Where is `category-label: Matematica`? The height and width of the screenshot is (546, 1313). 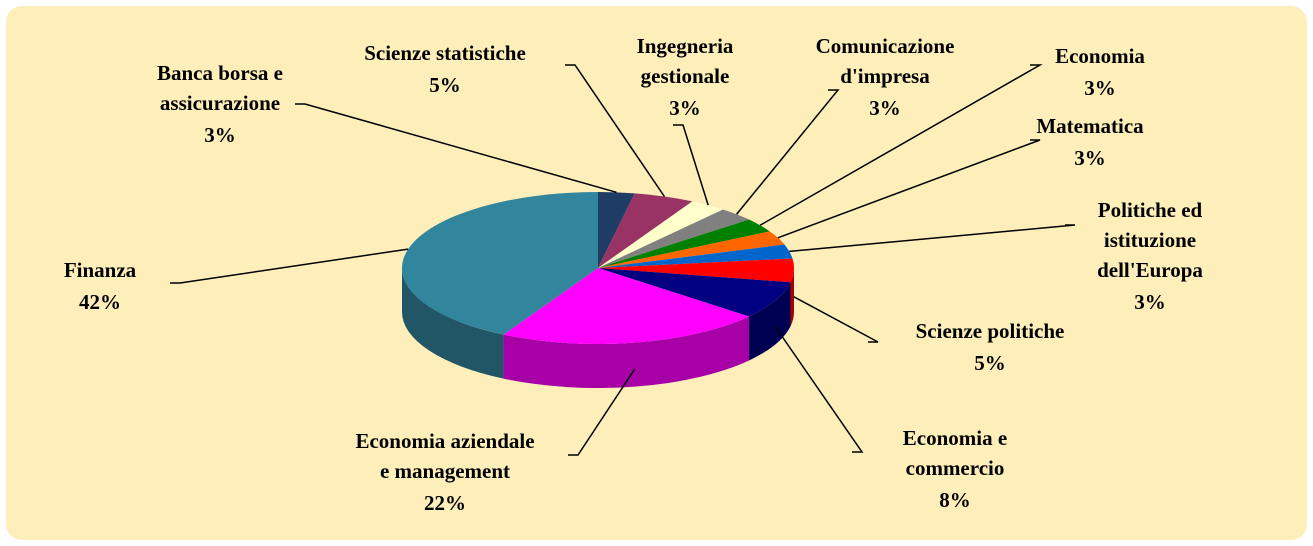
category-label: Matematica is located at coordinates (1090, 126).